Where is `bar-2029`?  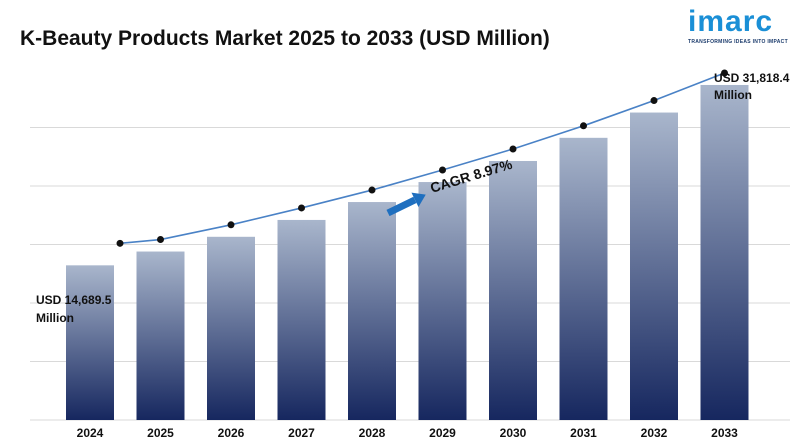
bar-2029 is located at coordinates (442, 301).